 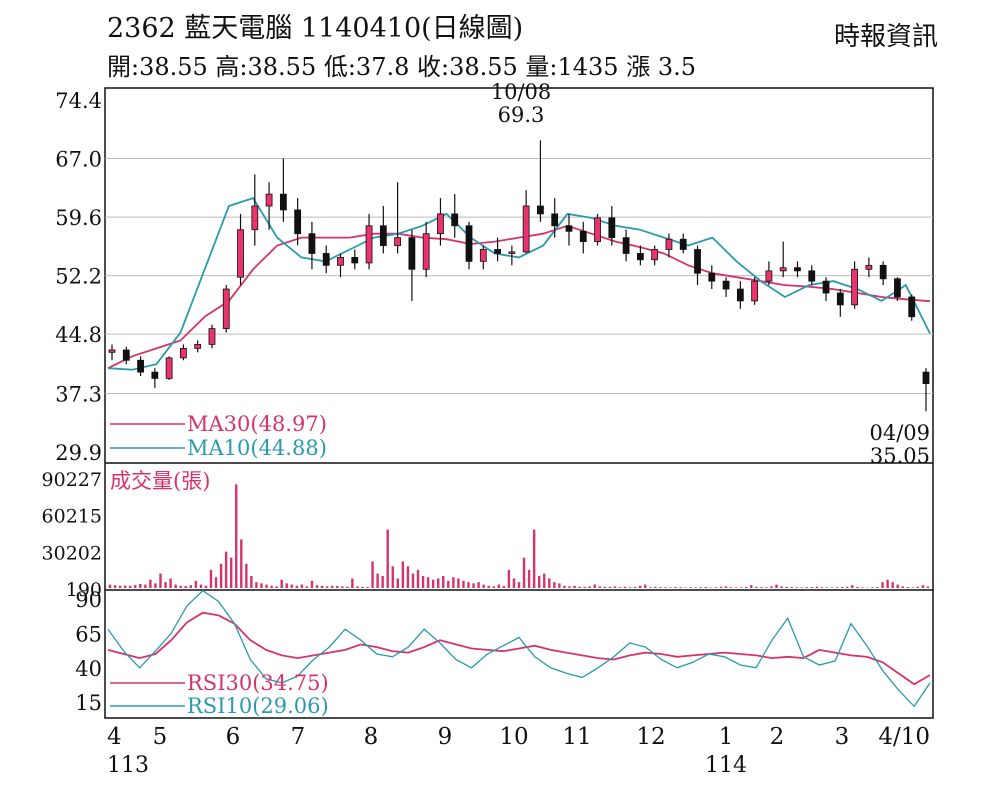 I want to click on legend-label-ma30: MA30(48.97), so click(x=257, y=424).